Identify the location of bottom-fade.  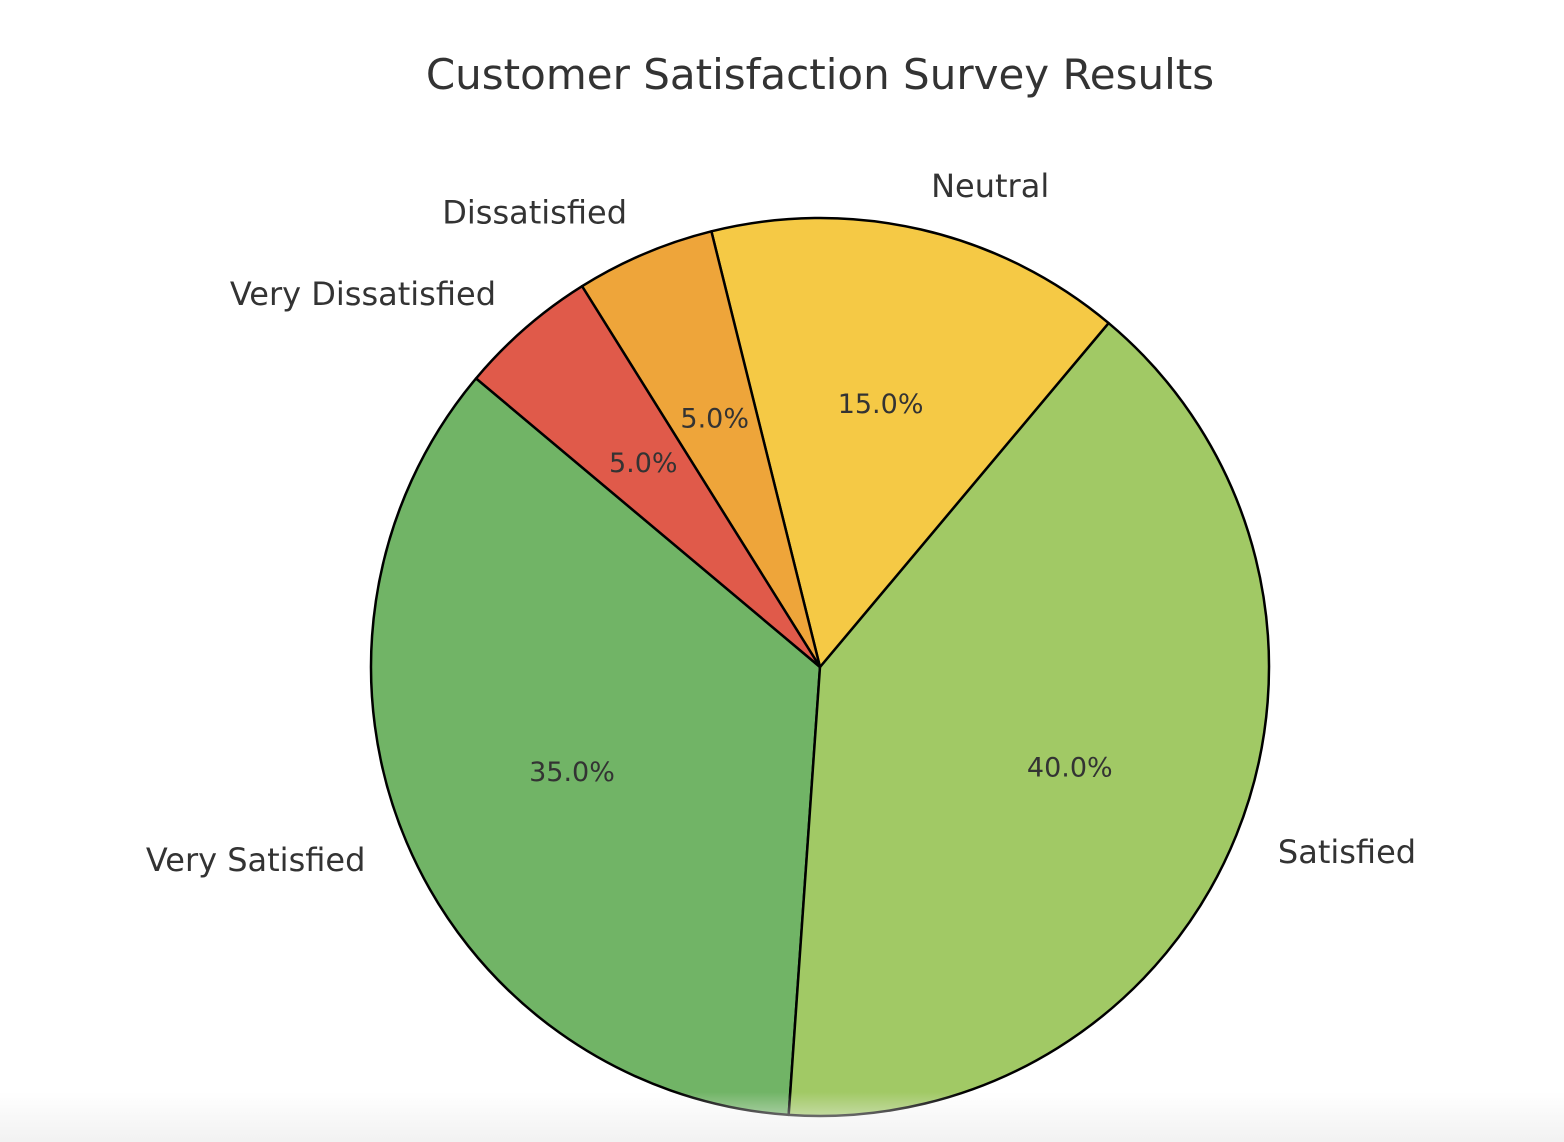
(782, 1117).